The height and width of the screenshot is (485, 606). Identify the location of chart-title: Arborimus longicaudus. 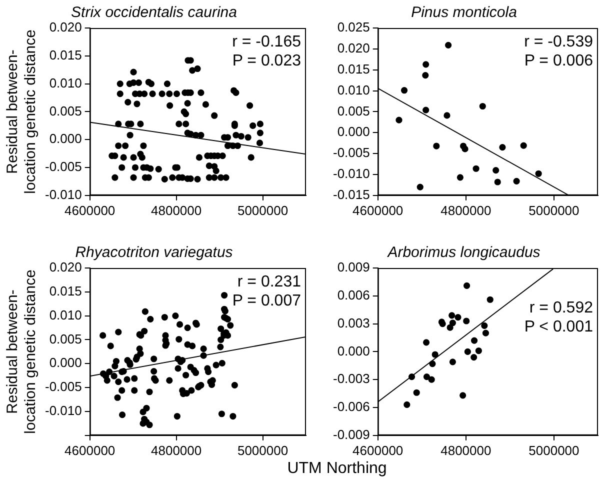
(463, 253).